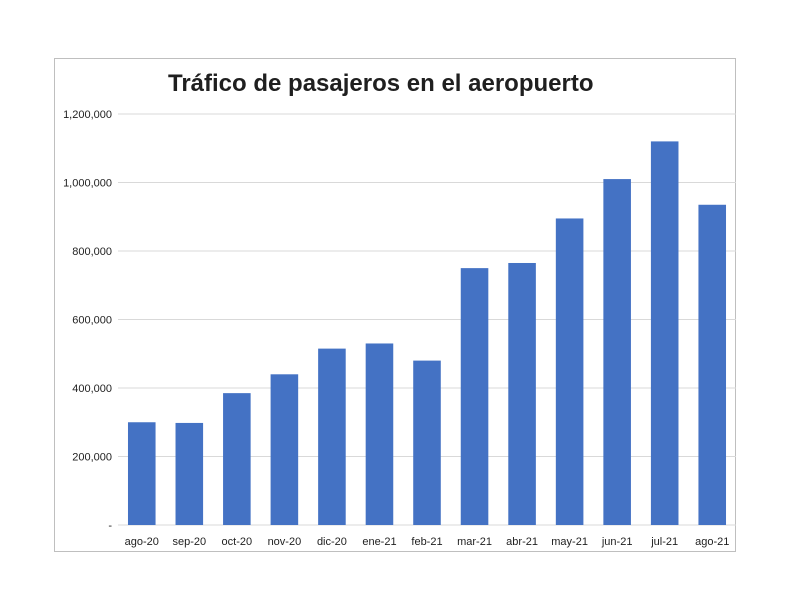  I want to click on x-tick-label: nov-20, so click(285, 542).